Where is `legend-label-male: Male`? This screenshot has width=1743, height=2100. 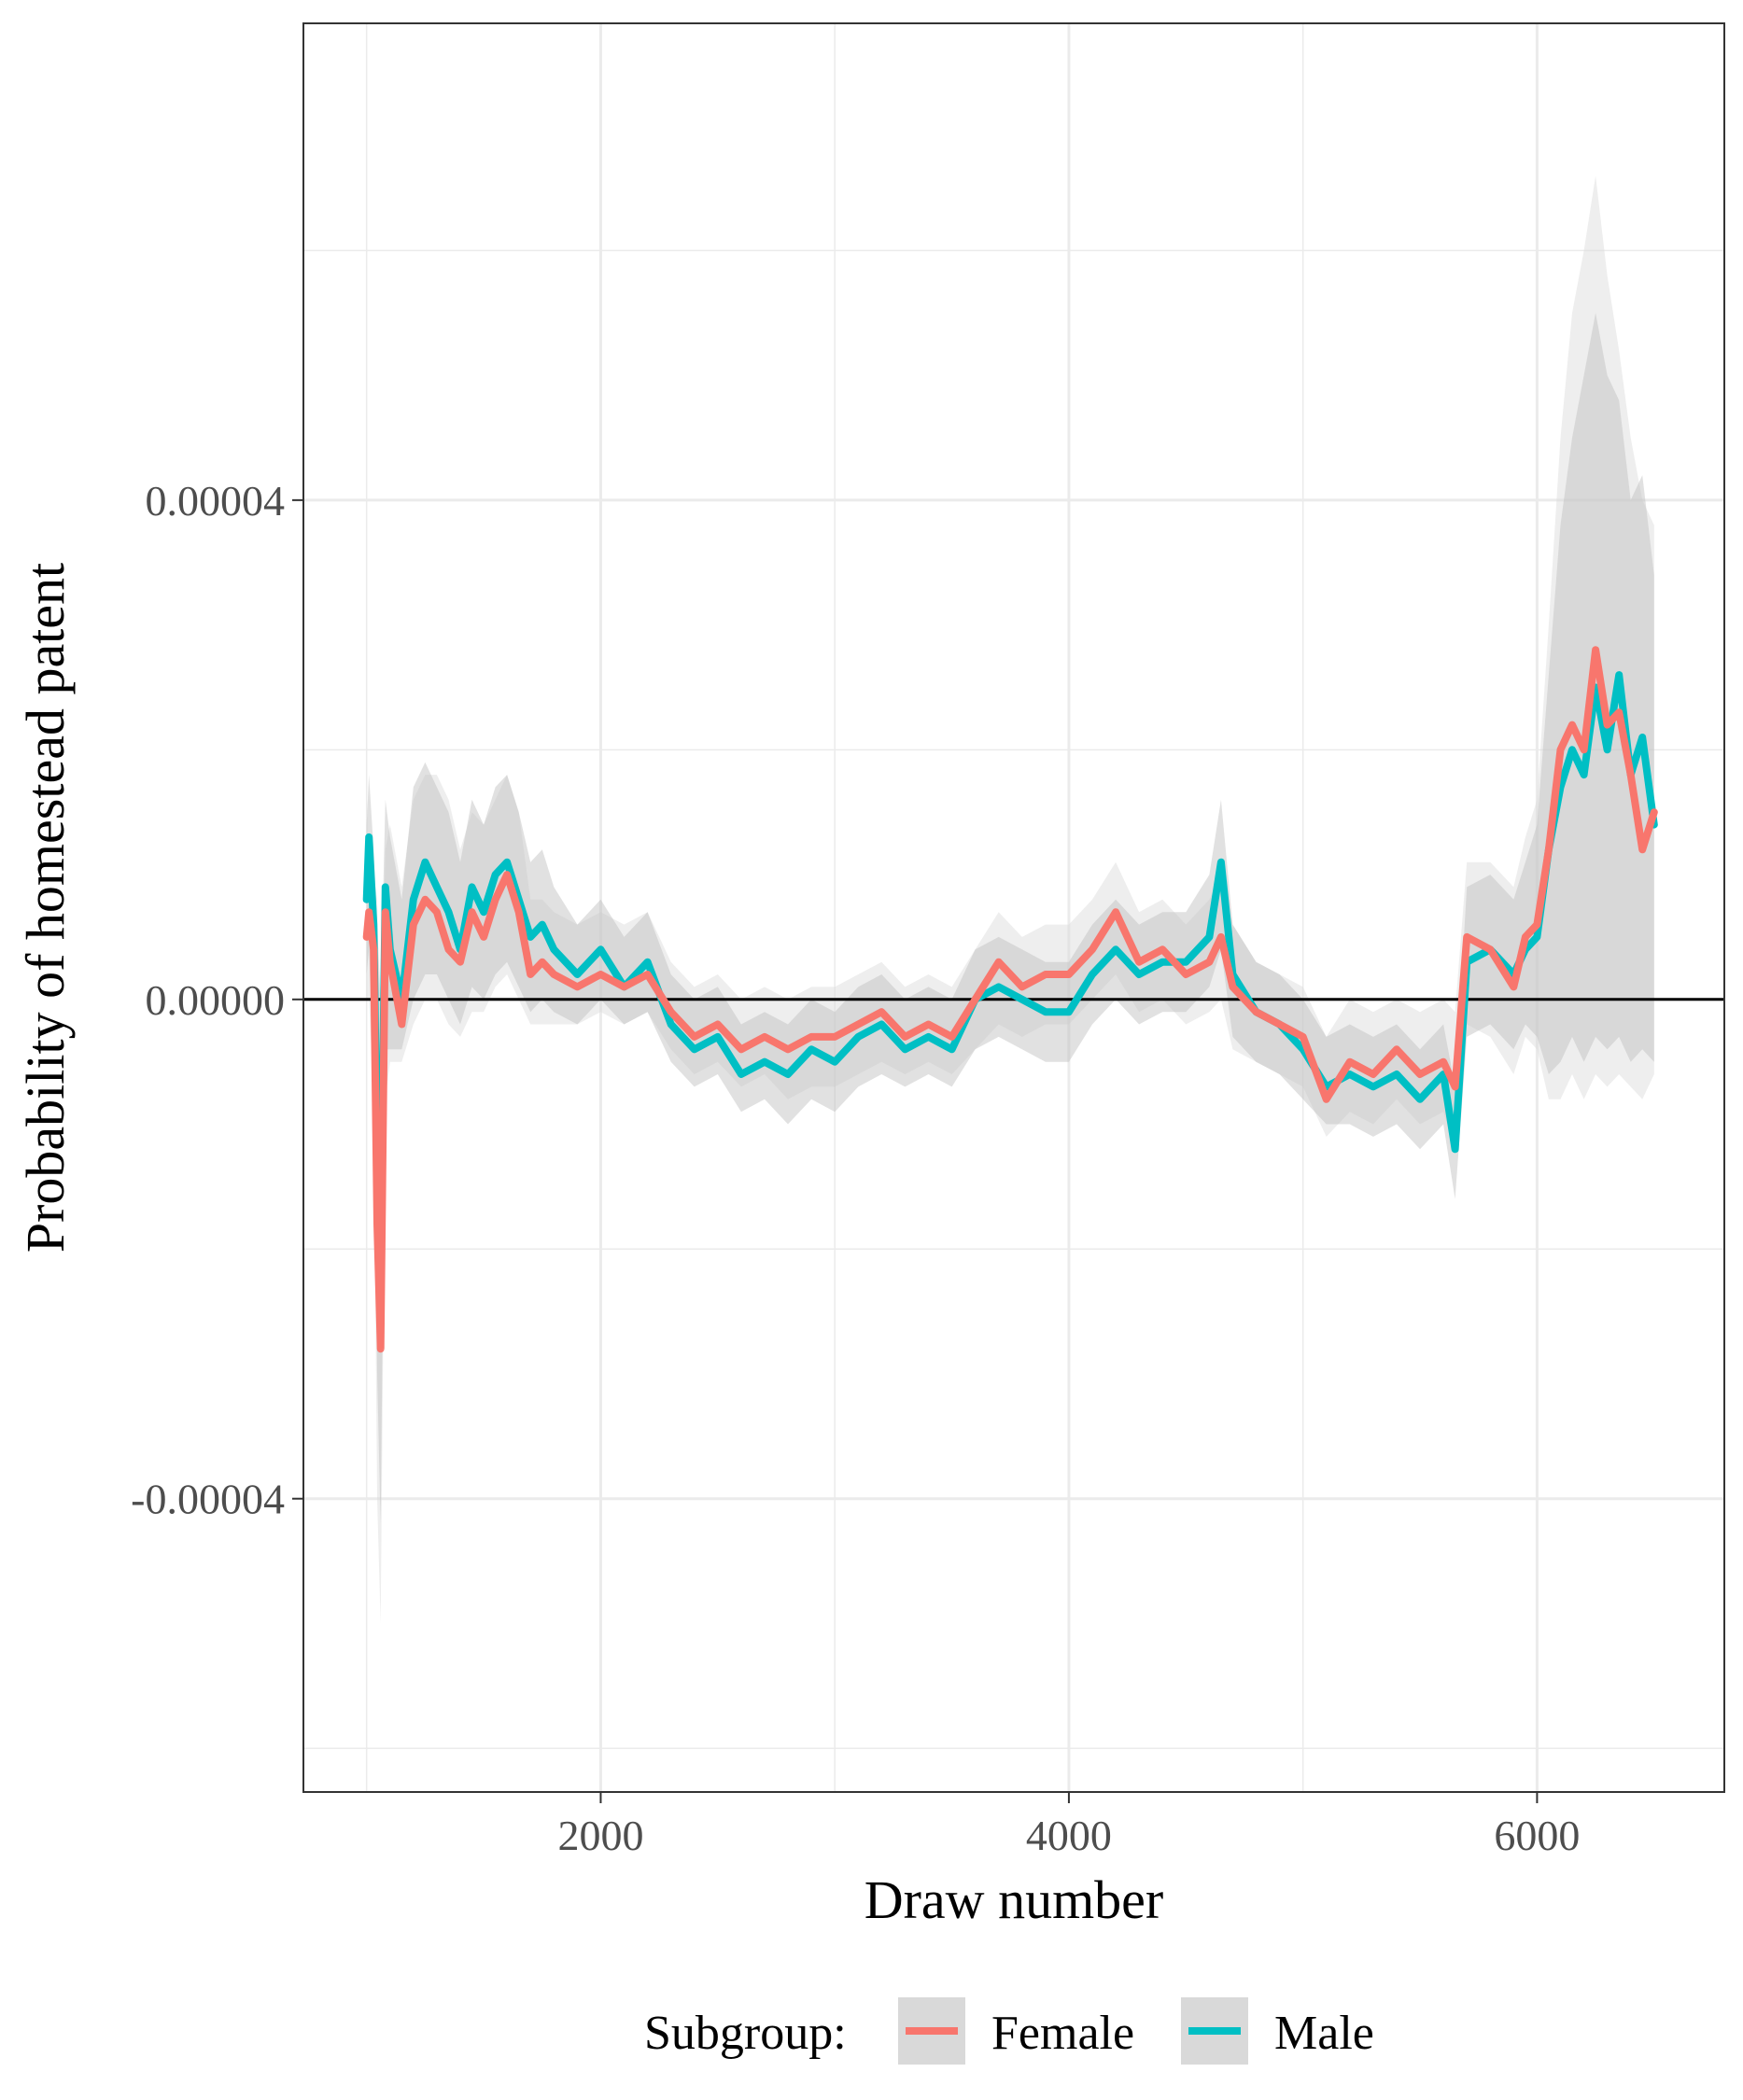
legend-label-male: Male is located at coordinates (1324, 2033).